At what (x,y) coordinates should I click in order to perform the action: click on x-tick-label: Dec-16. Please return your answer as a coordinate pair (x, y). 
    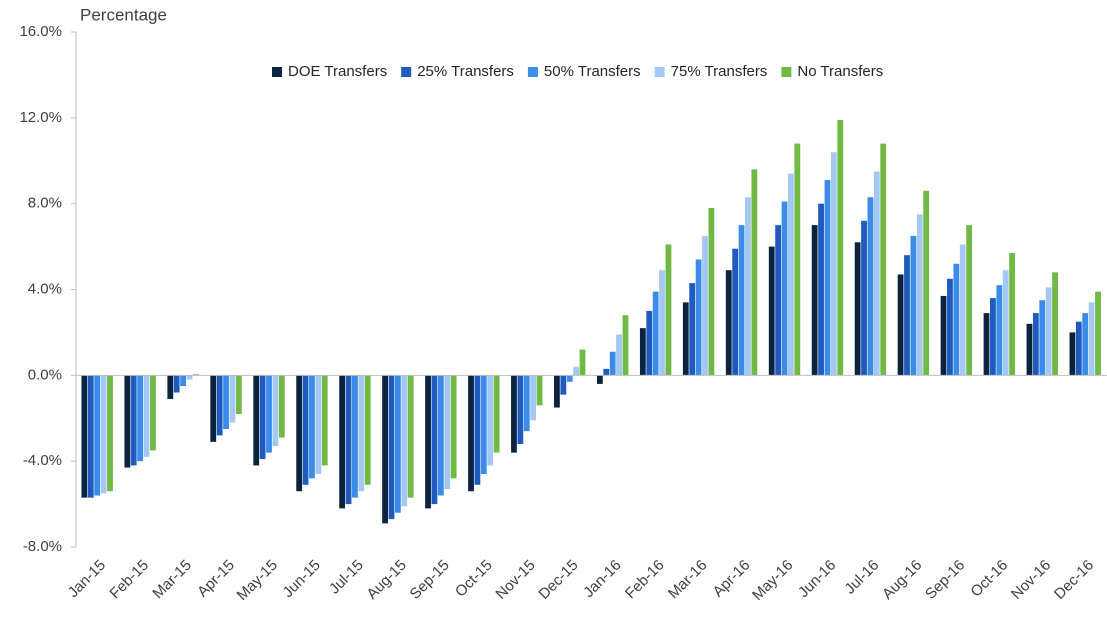
    Looking at the image, I should click on (1074, 580).